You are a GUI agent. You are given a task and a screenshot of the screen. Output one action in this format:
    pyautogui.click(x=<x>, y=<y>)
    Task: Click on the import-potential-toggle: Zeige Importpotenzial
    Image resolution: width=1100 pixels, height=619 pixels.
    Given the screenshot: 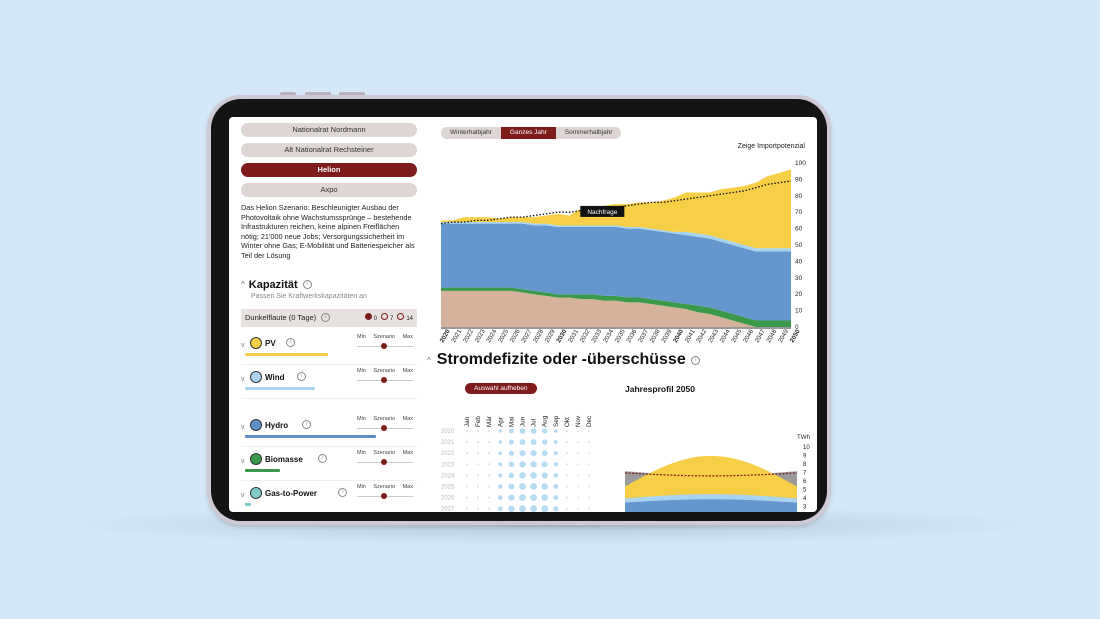 What is the action you would take?
    pyautogui.click(x=771, y=146)
    